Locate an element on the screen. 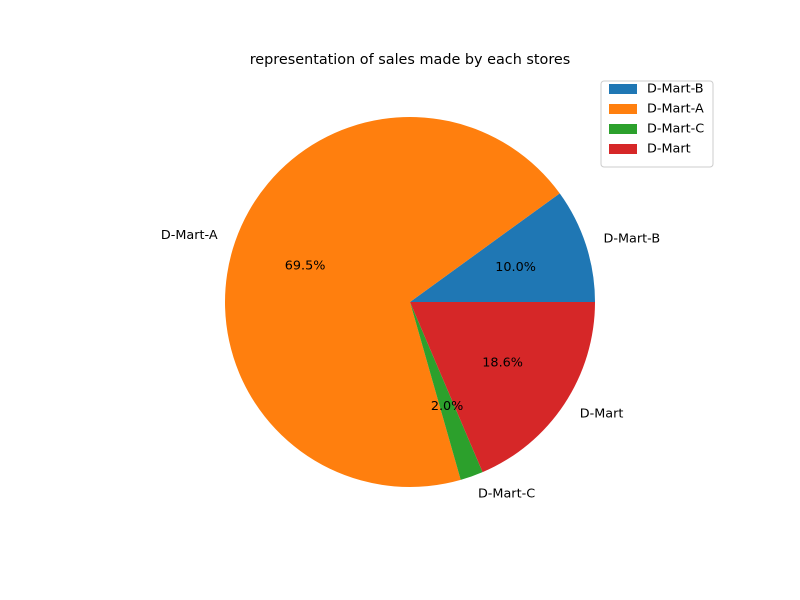 This screenshot has height=600, width=800. legend-label-d-mart-a: D-Mart-A is located at coordinates (675, 109).